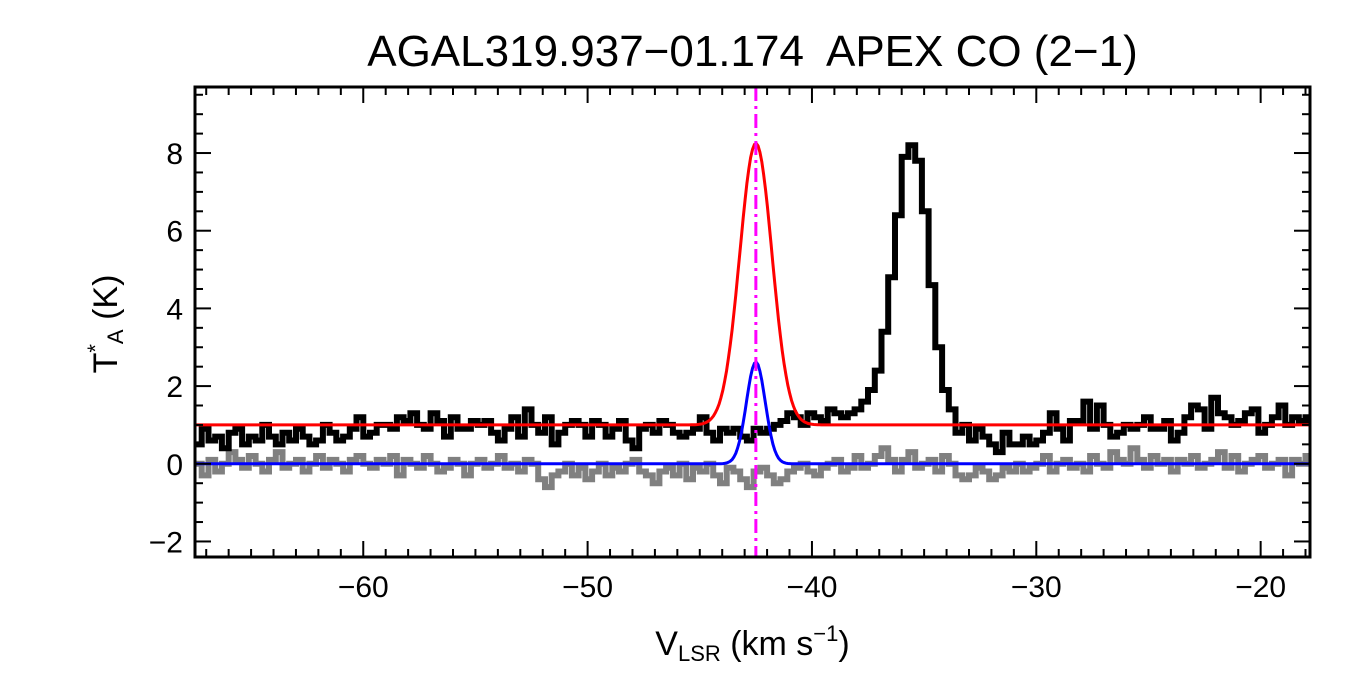 This screenshot has width=1350, height=675. Describe the element at coordinates (752, 413) in the screenshot. I see `series-gaussian-component` at that location.